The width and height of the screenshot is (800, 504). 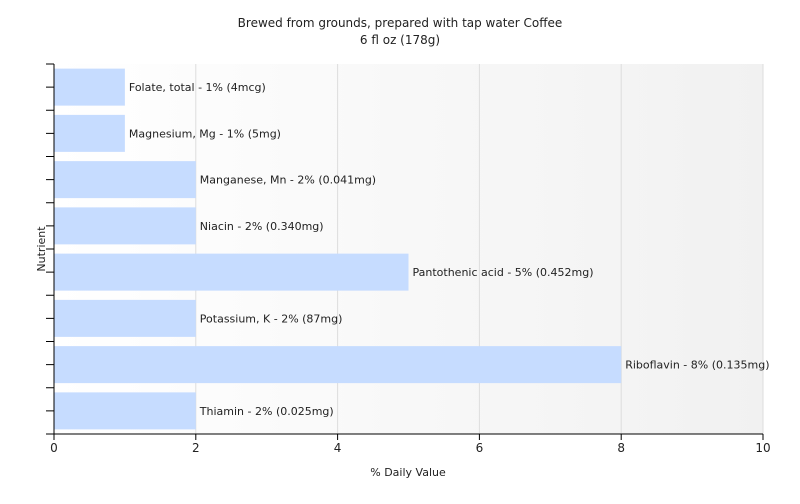 I want to click on x-tick-label: 10, so click(x=762, y=448).